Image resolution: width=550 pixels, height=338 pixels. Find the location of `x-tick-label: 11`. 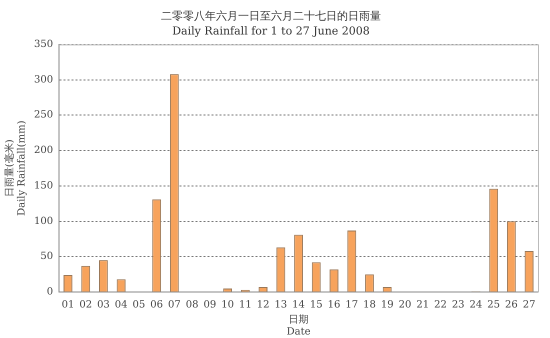

x-tick-label: 11 is located at coordinates (245, 305).